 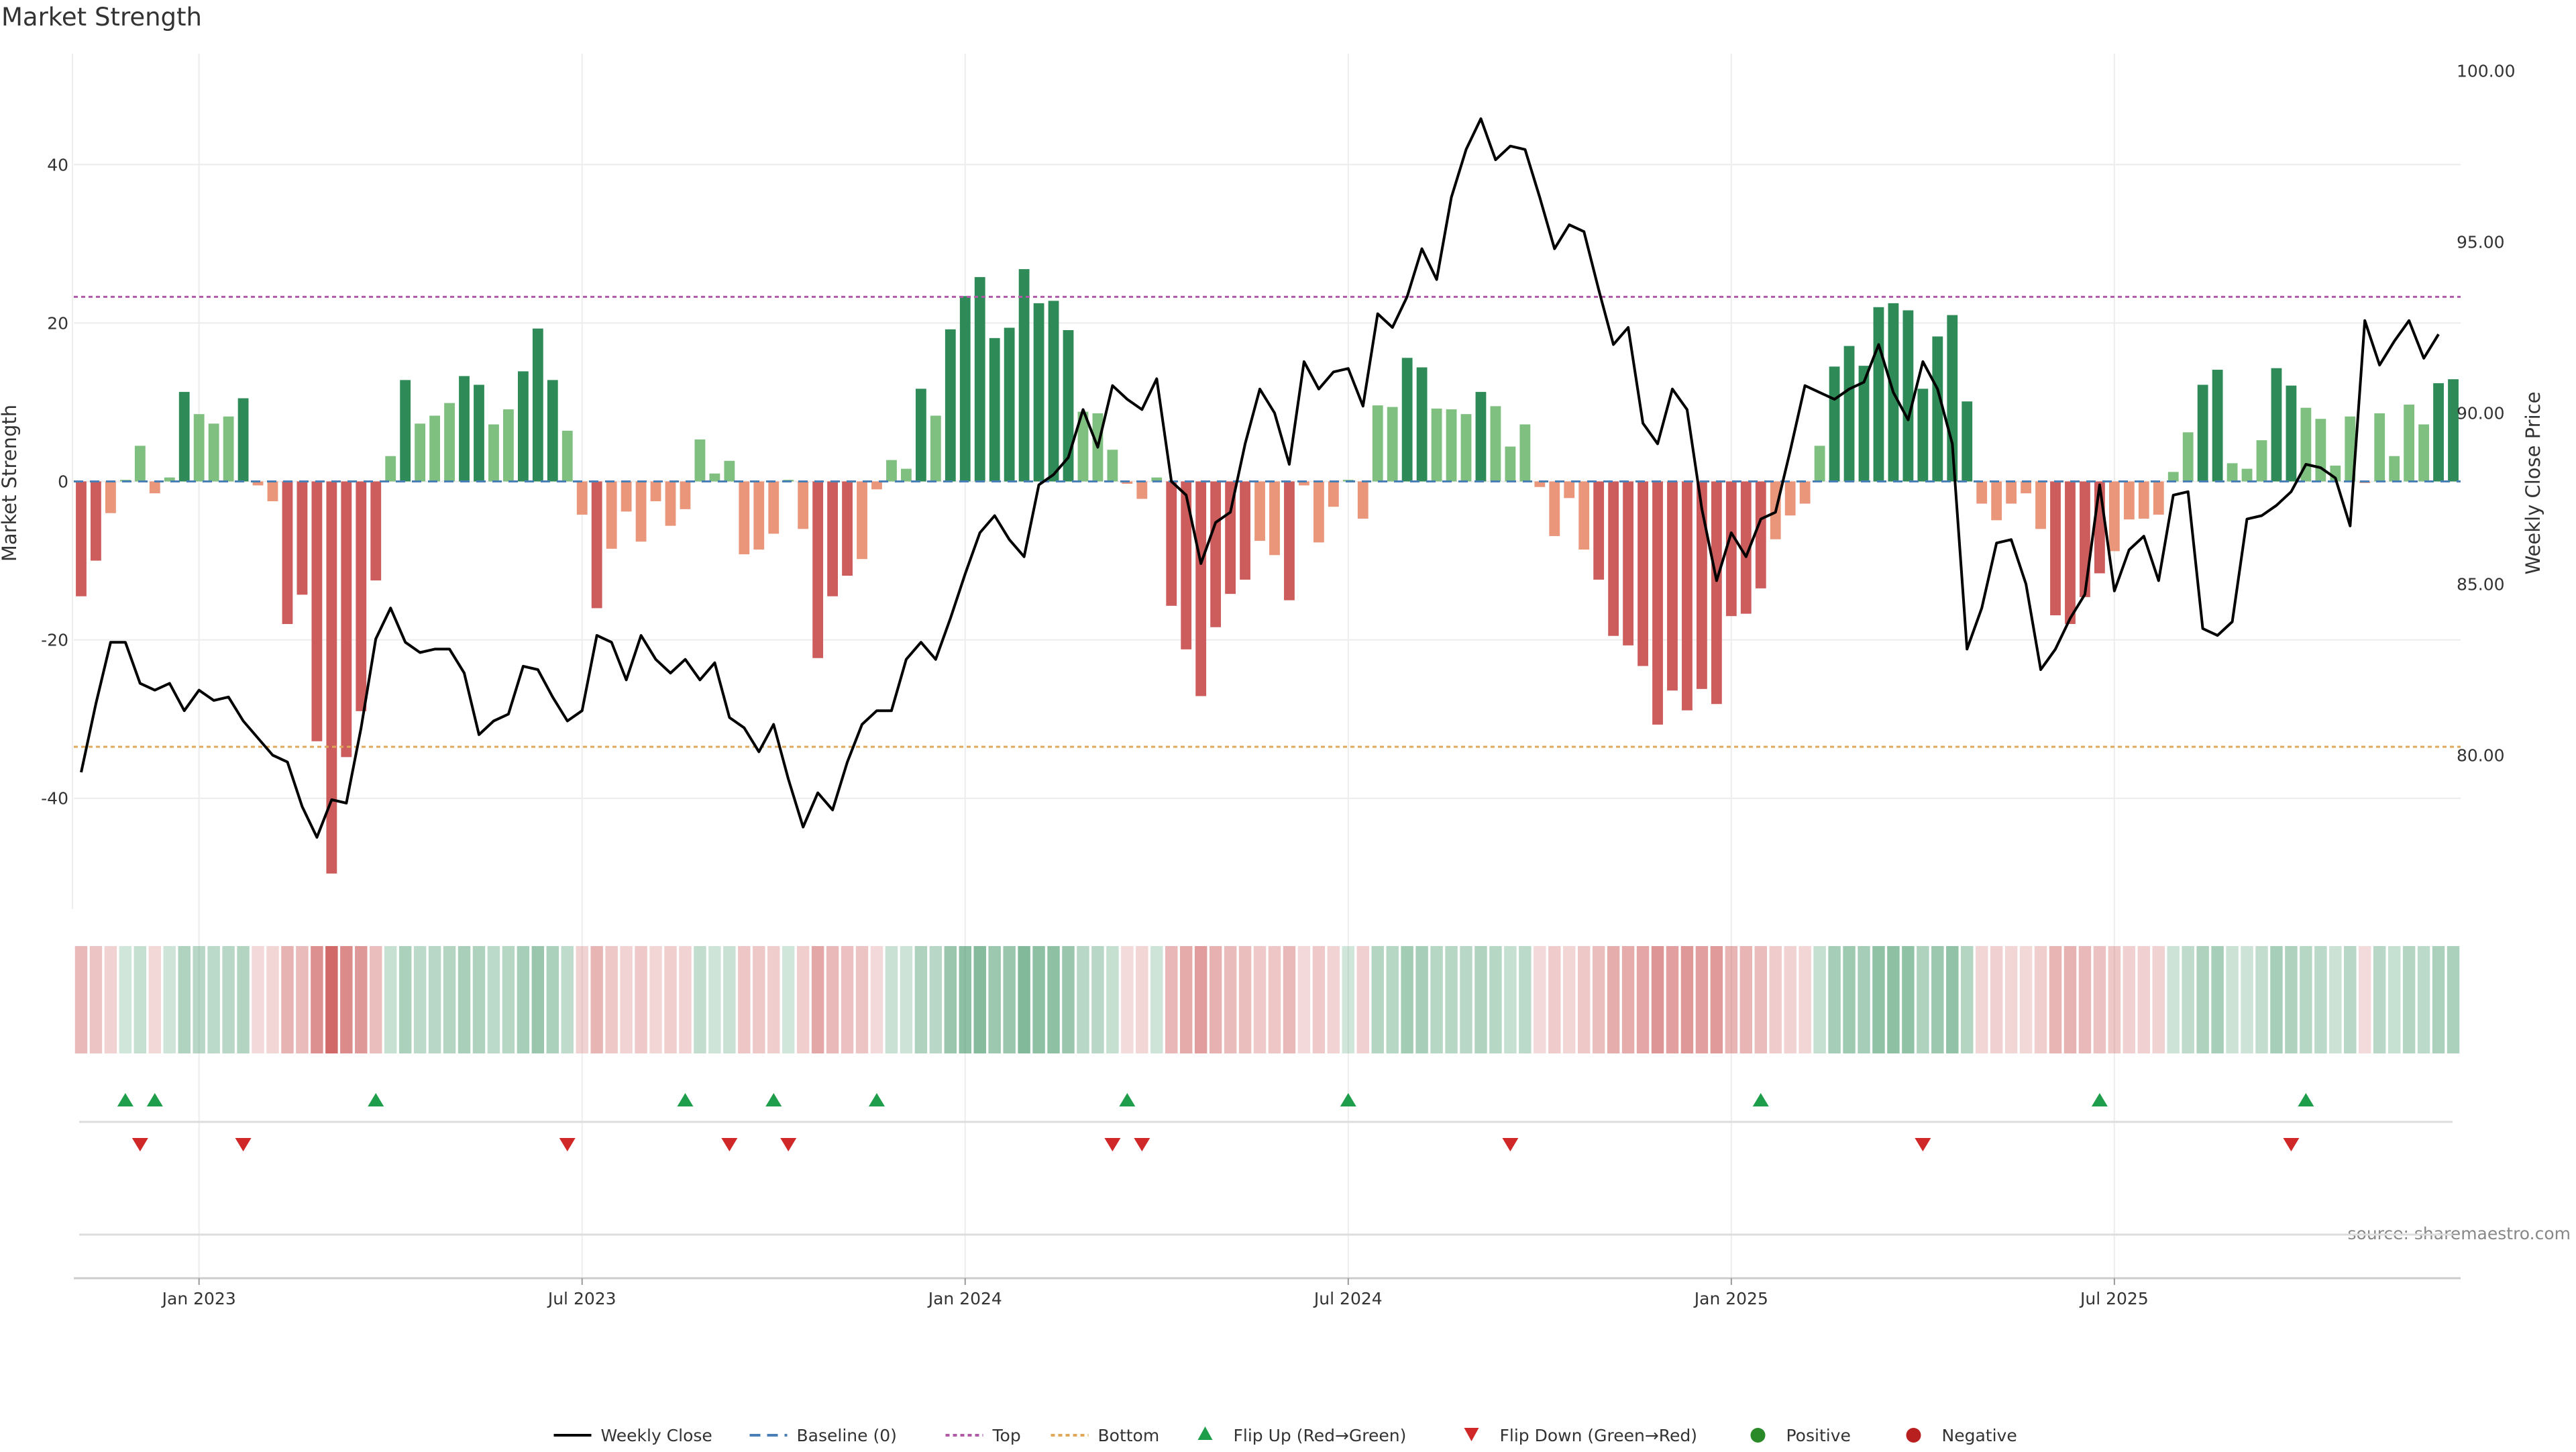 I want to click on legend-item: Bottom, so click(x=1105, y=1436).